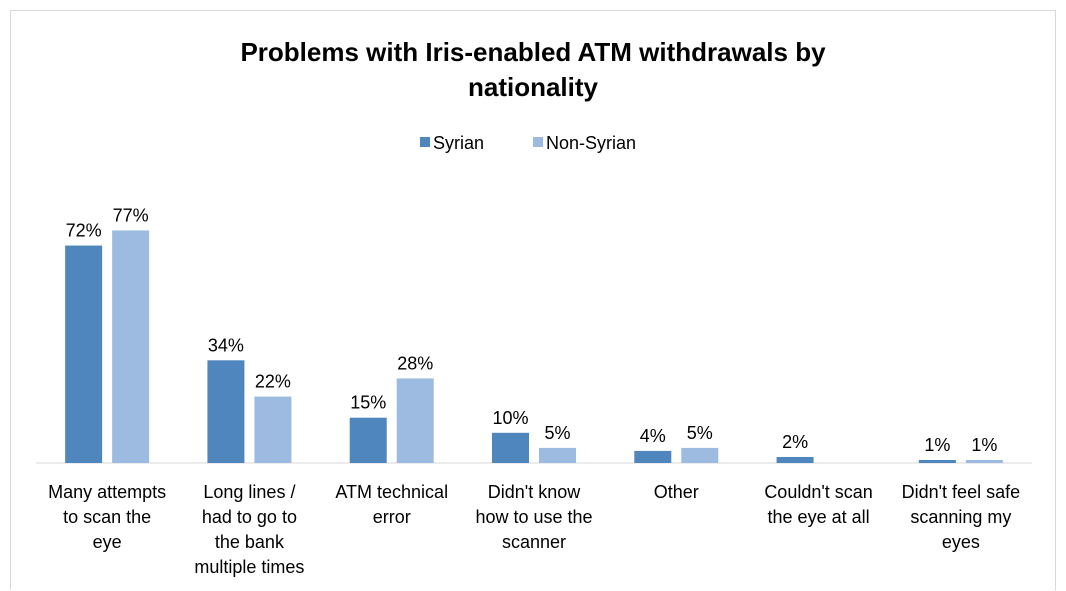 This screenshot has width=1066, height=591. What do you see at coordinates (392, 517) in the screenshot?
I see `category-label-2-line-1: error` at bounding box center [392, 517].